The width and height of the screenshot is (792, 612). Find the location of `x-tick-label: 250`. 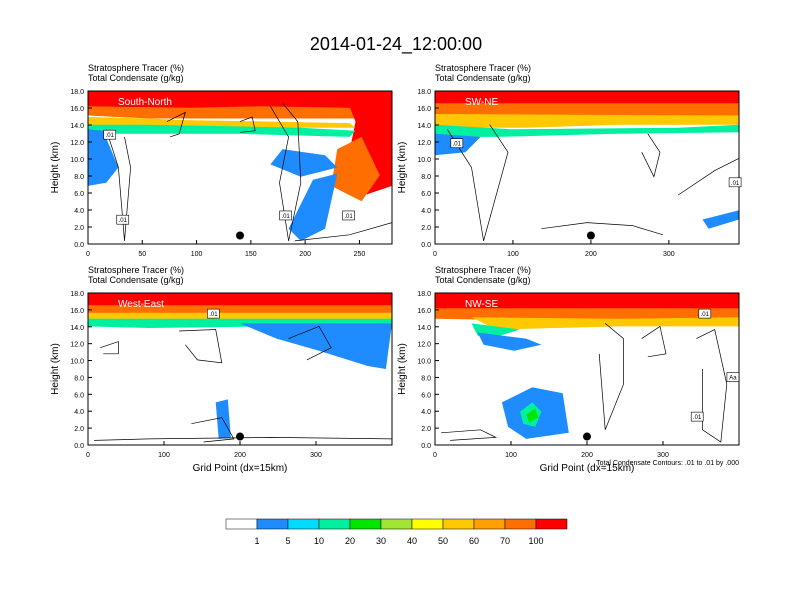

x-tick-label: 250 is located at coordinates (360, 254).